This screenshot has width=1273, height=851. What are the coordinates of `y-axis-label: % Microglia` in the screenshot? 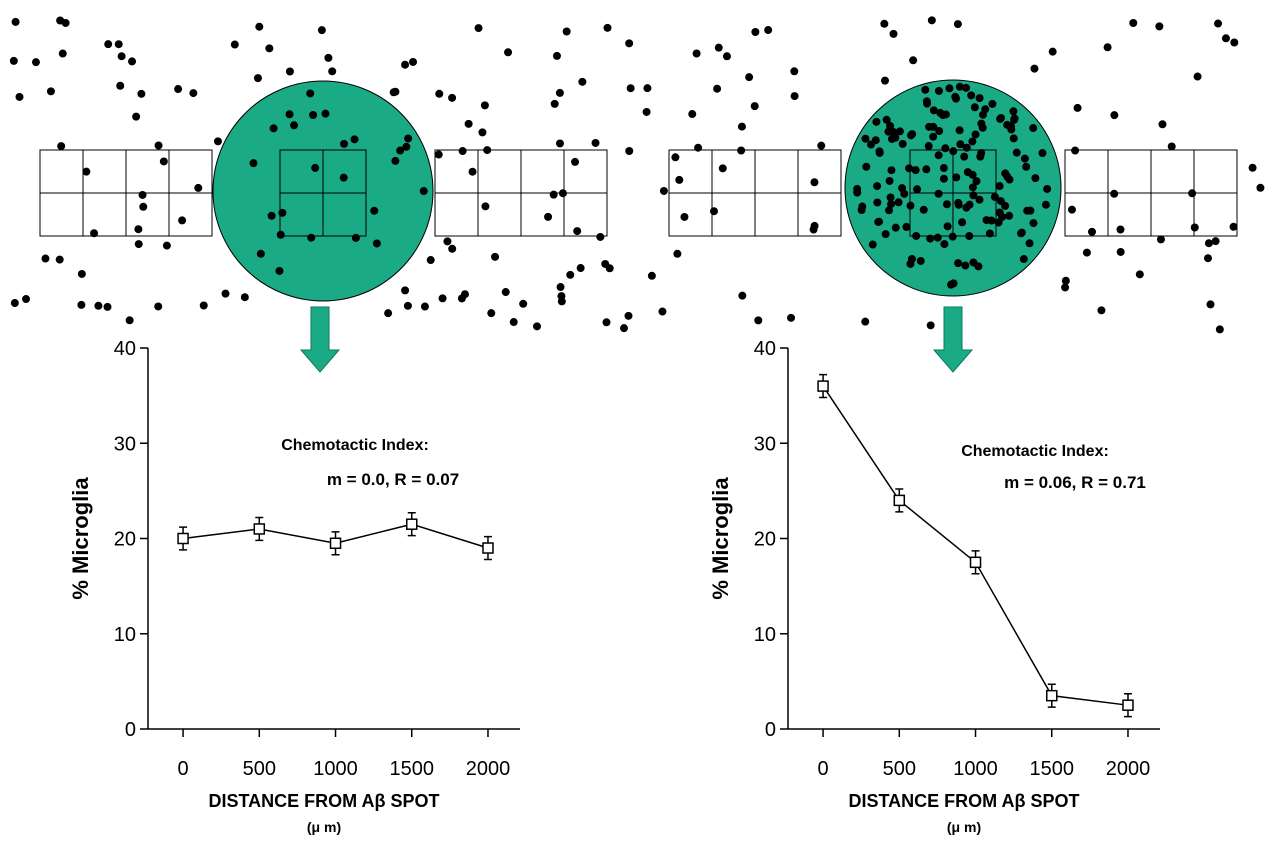 It's located at (80, 538).